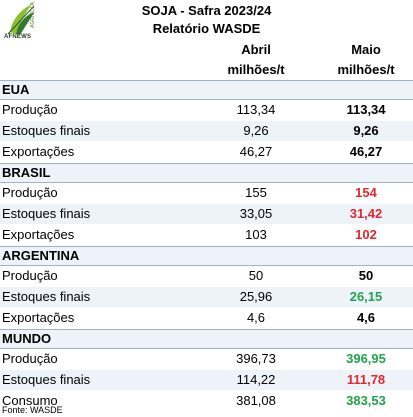 The image size is (413, 417). I want to click on value-maio: 26,15, so click(366, 296).